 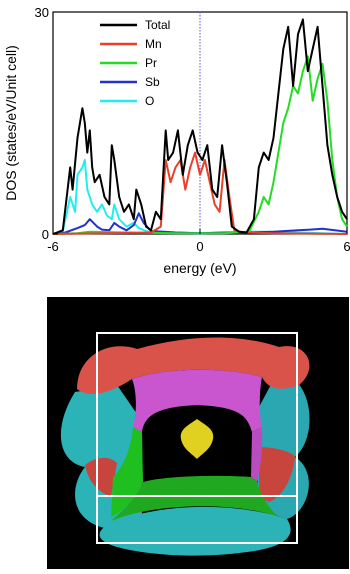 What do you see at coordinates (42, 12) in the screenshot?
I see `y-tick-label: 30` at bounding box center [42, 12].